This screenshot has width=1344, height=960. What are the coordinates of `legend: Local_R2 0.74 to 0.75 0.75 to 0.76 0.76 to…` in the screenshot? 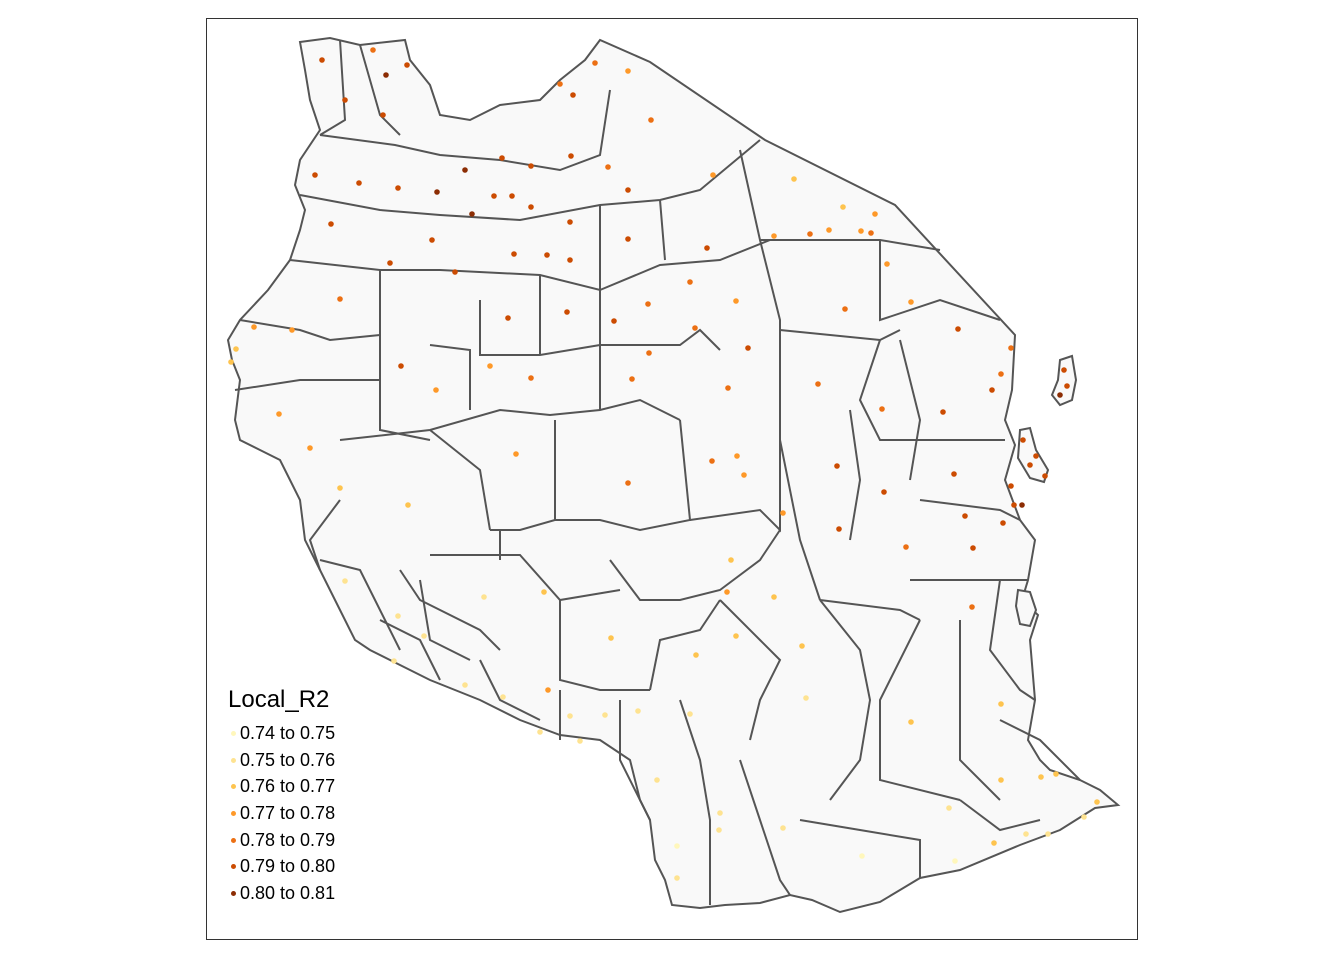 It's located at (281, 796).